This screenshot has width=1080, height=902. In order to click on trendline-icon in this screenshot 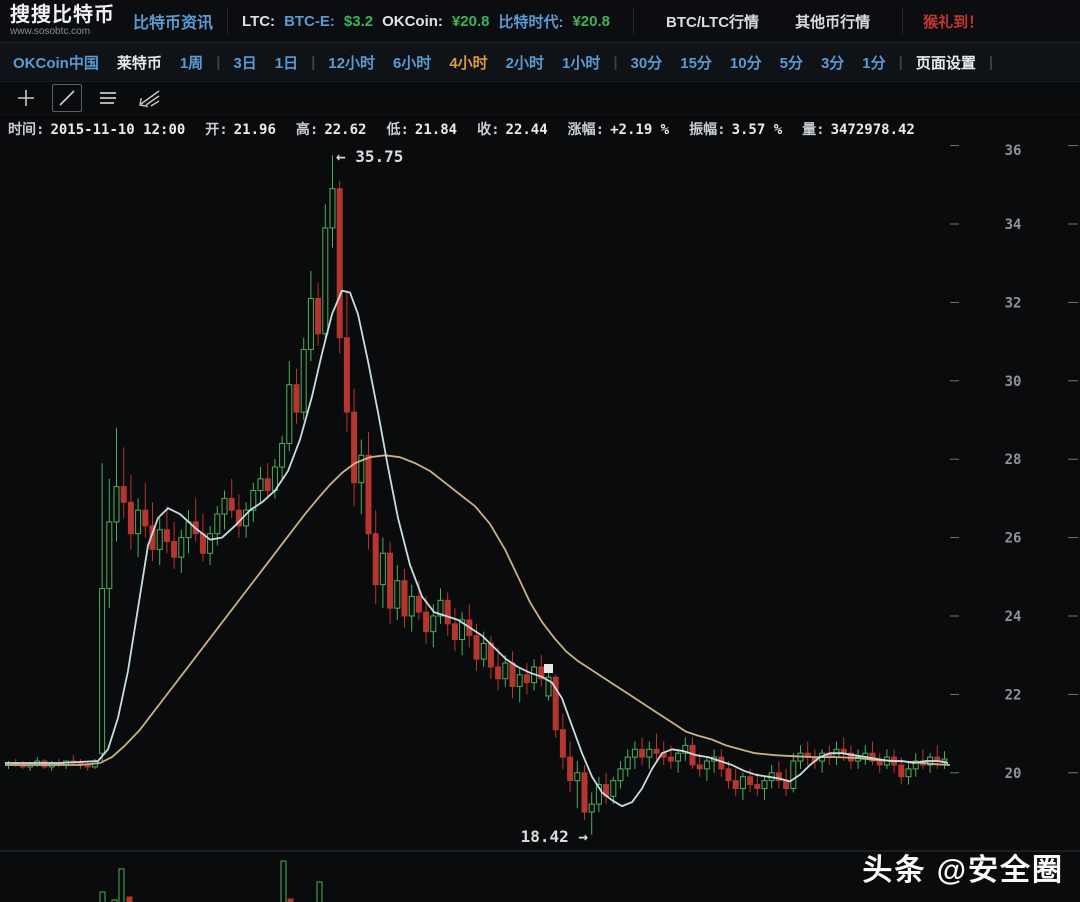, I will do `click(67, 98)`.